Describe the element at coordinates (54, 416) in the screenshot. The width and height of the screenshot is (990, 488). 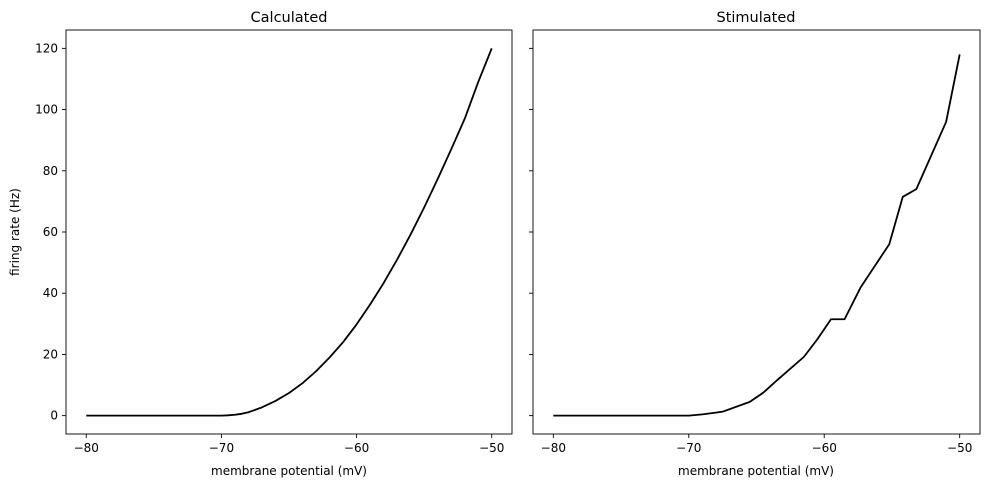
I see `y-tick-label: 0` at that location.